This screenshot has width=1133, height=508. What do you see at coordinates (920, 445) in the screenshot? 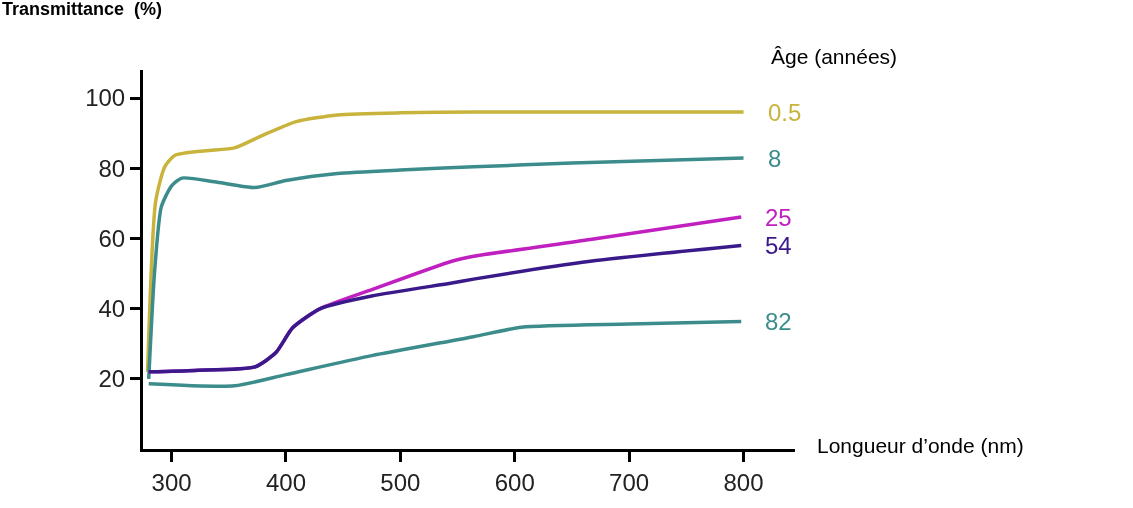
I see `x-axis-title: Longueur d’onde (nm)` at bounding box center [920, 445].